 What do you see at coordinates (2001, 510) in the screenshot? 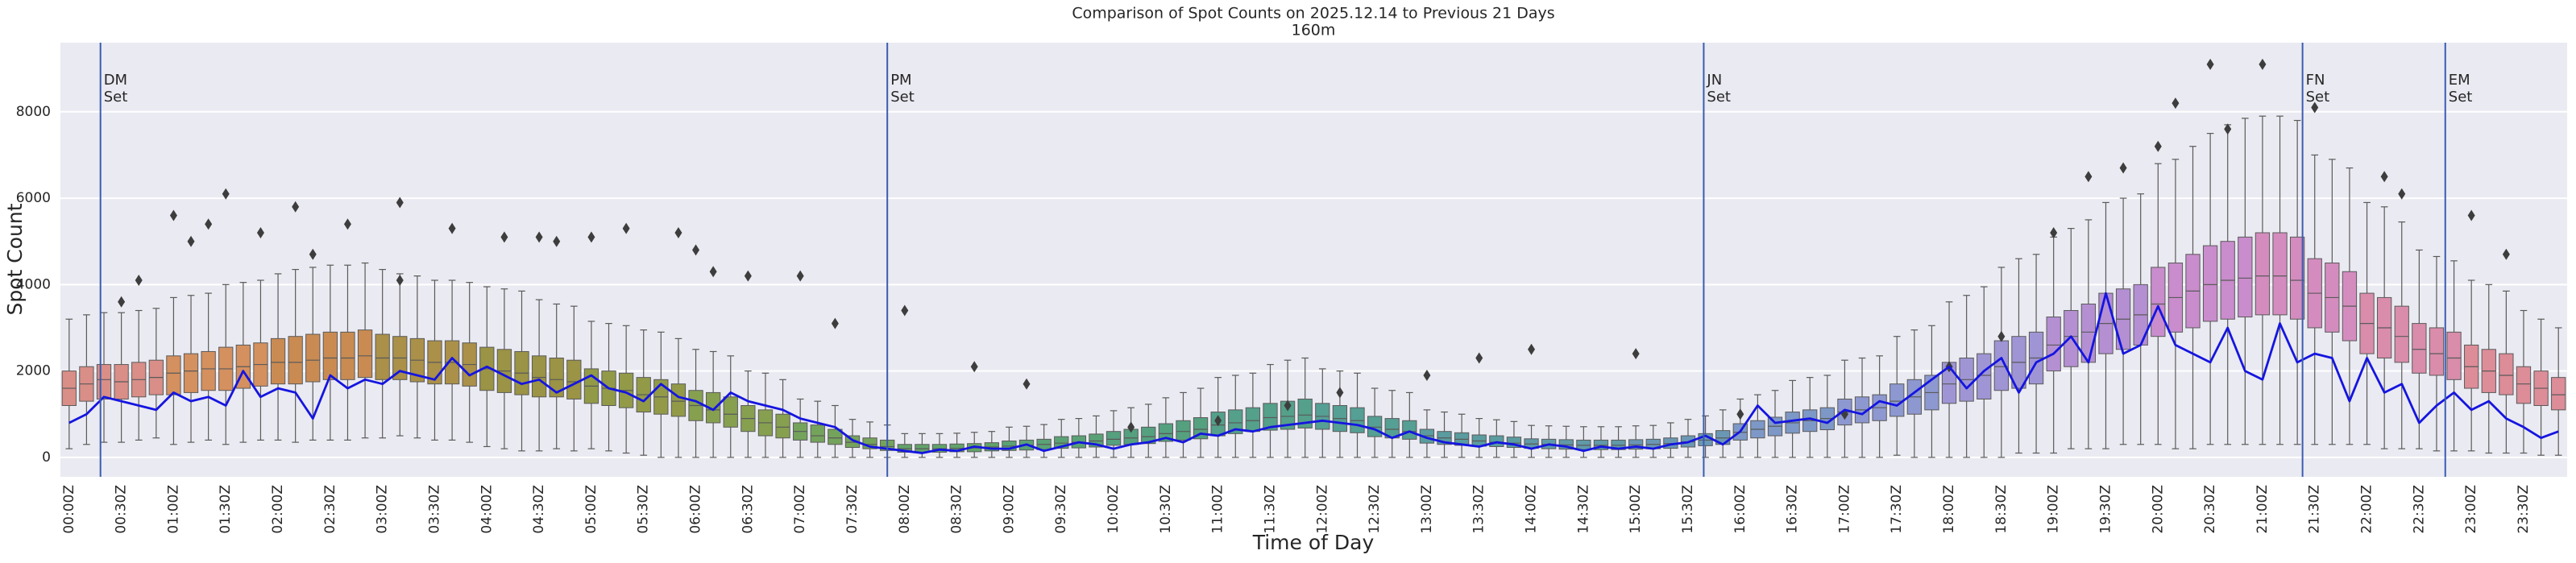
I see `x-tick-label: 18:30Z` at bounding box center [2001, 510].